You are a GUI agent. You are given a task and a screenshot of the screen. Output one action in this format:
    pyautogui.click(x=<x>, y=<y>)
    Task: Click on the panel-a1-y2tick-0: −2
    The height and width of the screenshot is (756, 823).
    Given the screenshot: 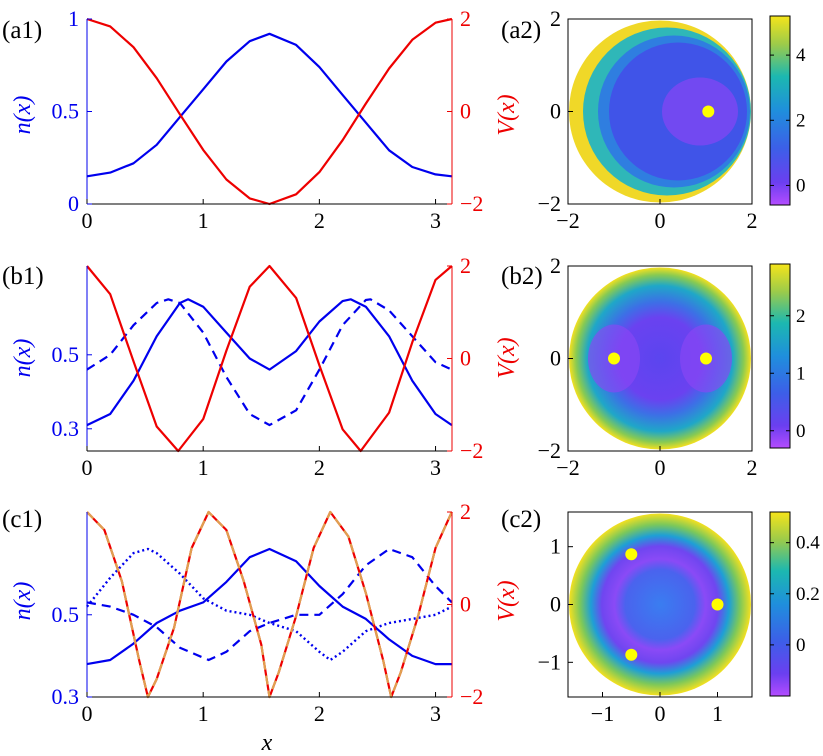 What is the action you would take?
    pyautogui.click(x=471, y=203)
    